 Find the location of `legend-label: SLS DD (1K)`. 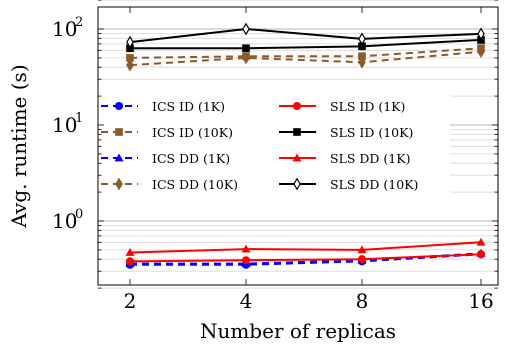

legend-label: SLS DD (1K) is located at coordinates (370, 158).